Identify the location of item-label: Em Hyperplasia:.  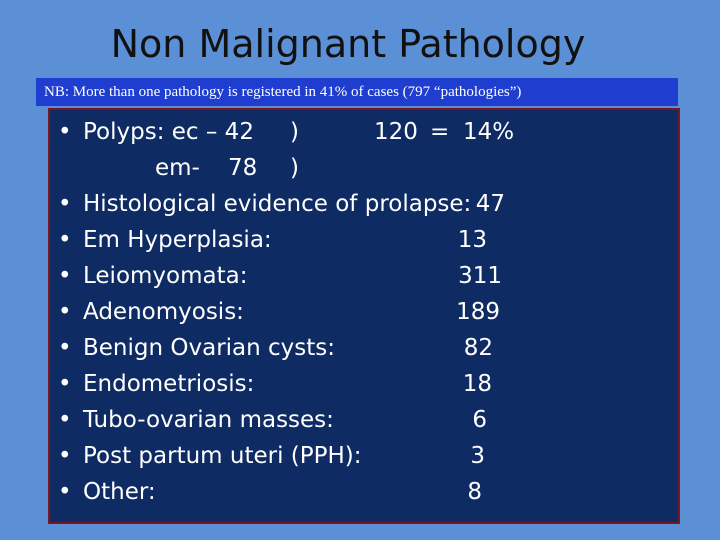
(177, 240).